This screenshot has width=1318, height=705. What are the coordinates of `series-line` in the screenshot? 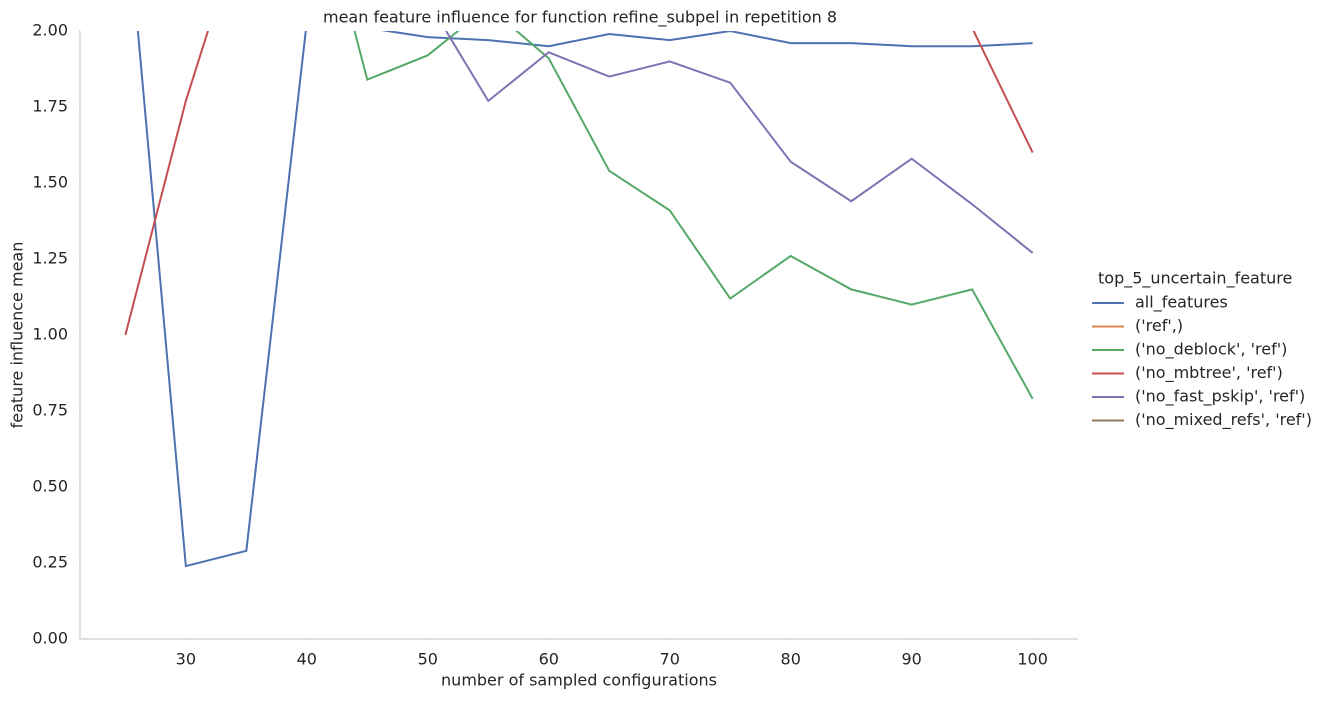 It's located at (739, 142).